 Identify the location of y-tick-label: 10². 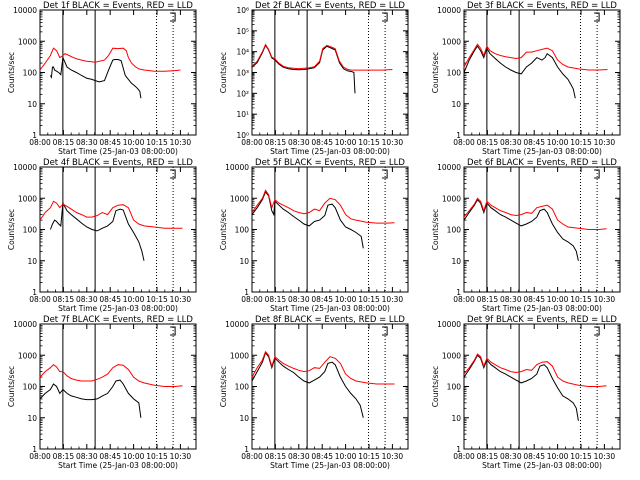
(242, 93).